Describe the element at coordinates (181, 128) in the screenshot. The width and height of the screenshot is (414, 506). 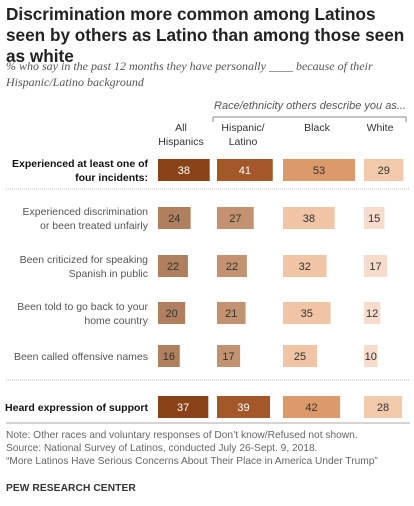
I see `column-header-label: All` at that location.